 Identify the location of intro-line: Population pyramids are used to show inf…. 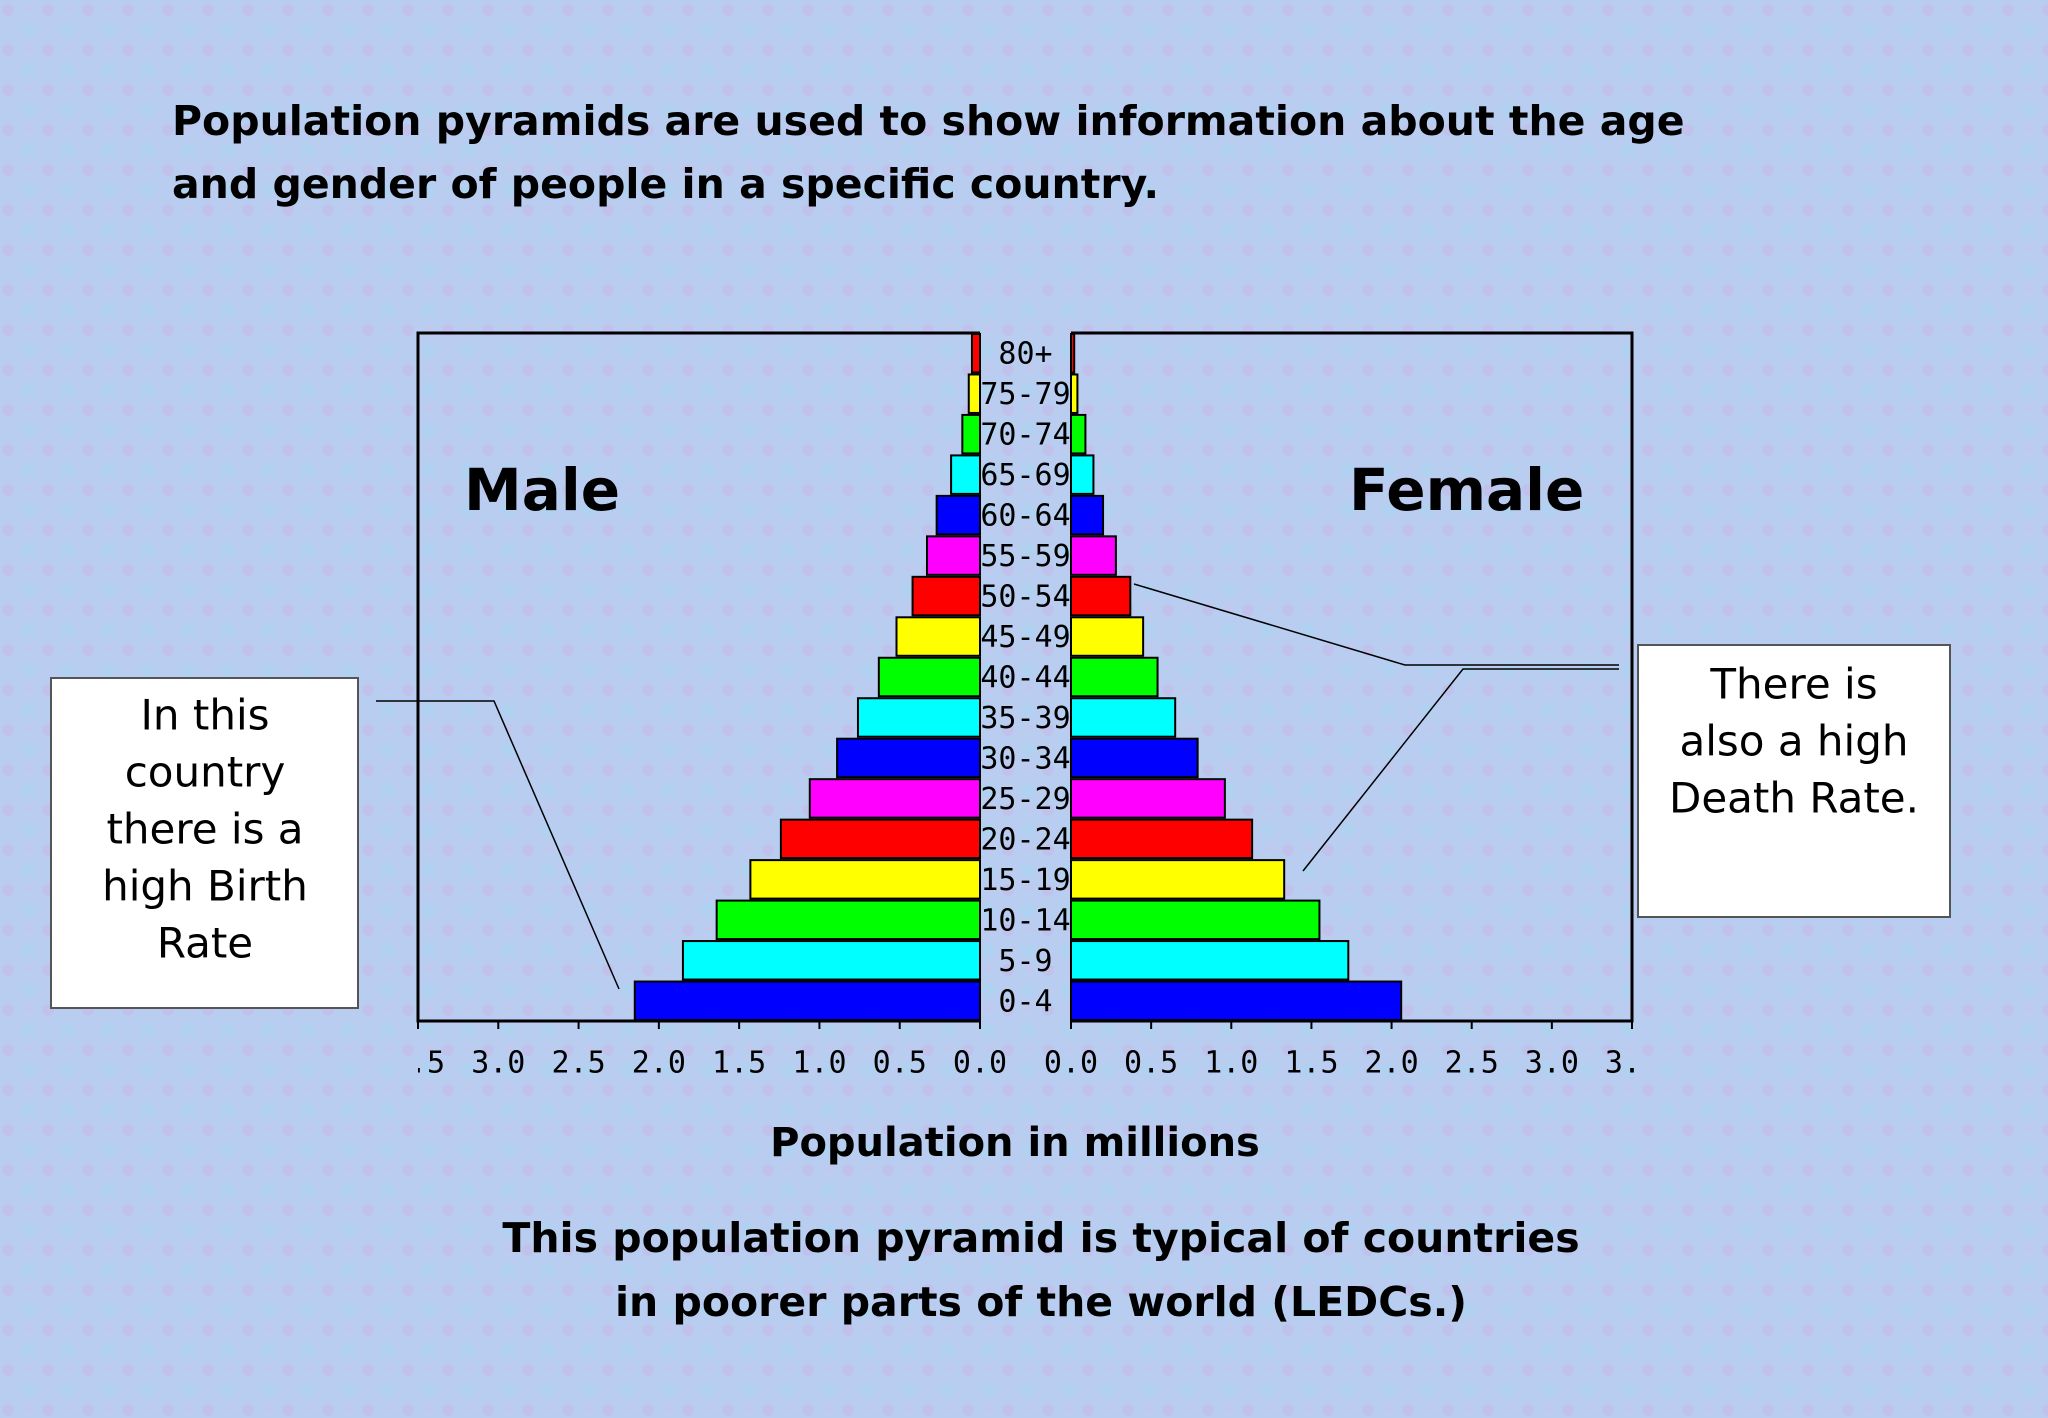
(928, 121).